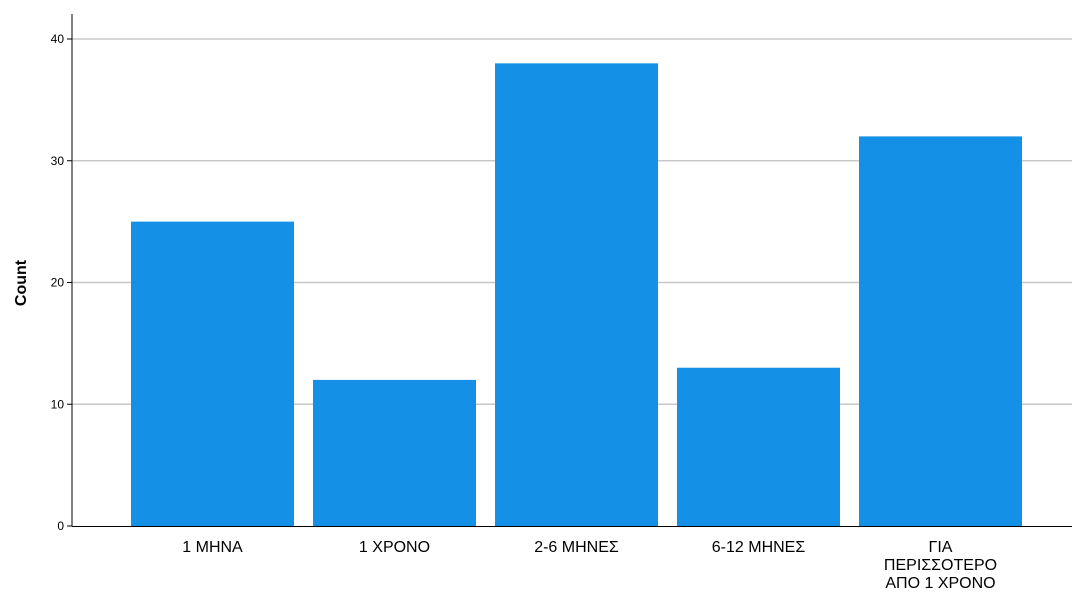 This screenshot has height=597, width=1072. What do you see at coordinates (21, 282) in the screenshot?
I see `y-axis-title: Count` at bounding box center [21, 282].